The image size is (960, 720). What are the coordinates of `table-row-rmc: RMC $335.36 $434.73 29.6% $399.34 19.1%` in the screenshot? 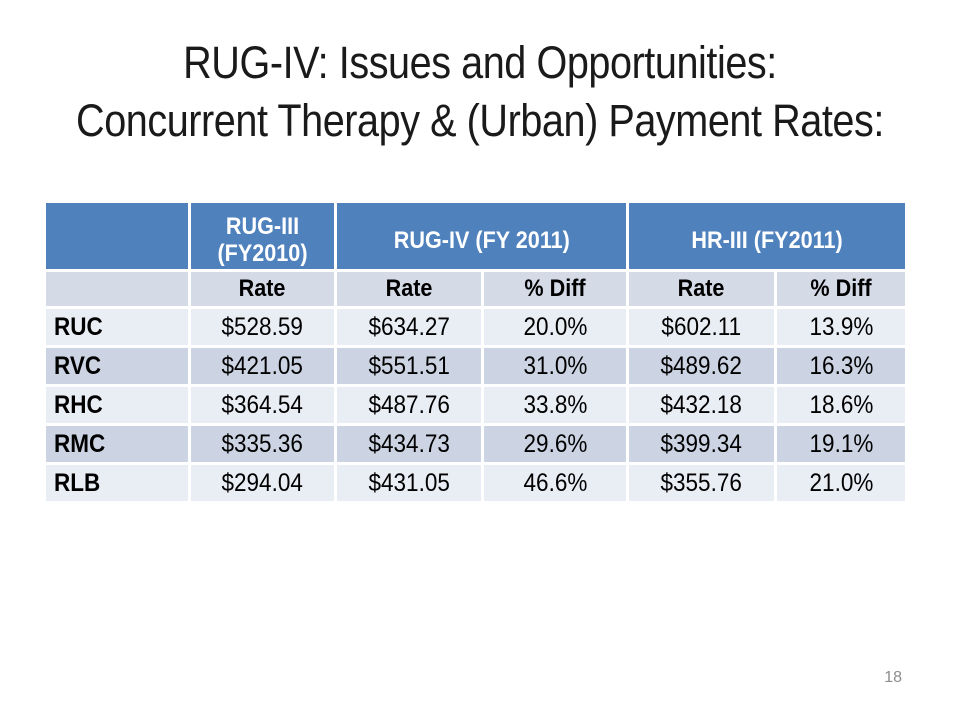 It's located at (476, 444).